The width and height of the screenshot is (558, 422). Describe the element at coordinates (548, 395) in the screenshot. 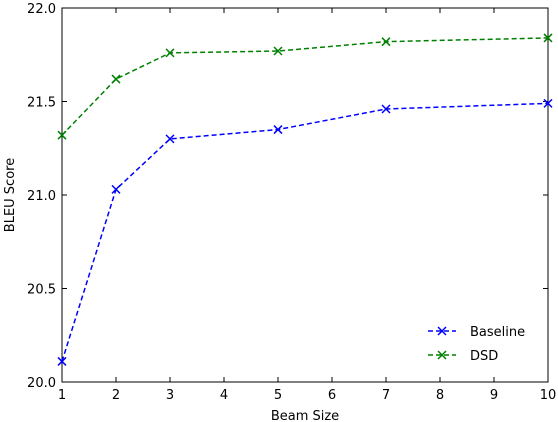

I see `x-tick-label: 10` at that location.